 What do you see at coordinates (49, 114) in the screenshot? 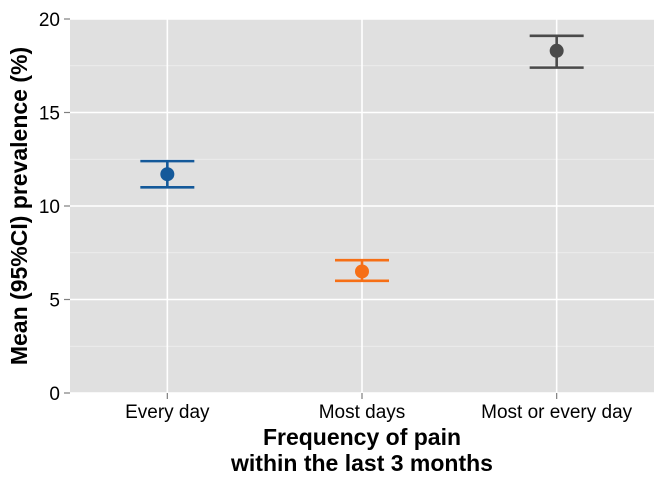
I see `y-tick-label: 15` at bounding box center [49, 114].